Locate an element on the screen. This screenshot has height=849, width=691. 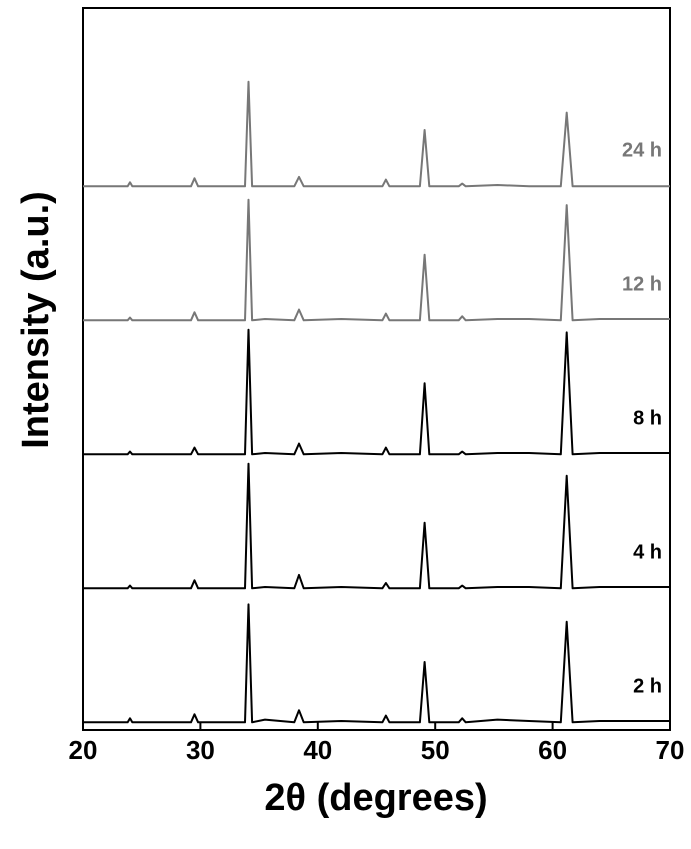
series-label: 4 h is located at coordinates (647, 552).